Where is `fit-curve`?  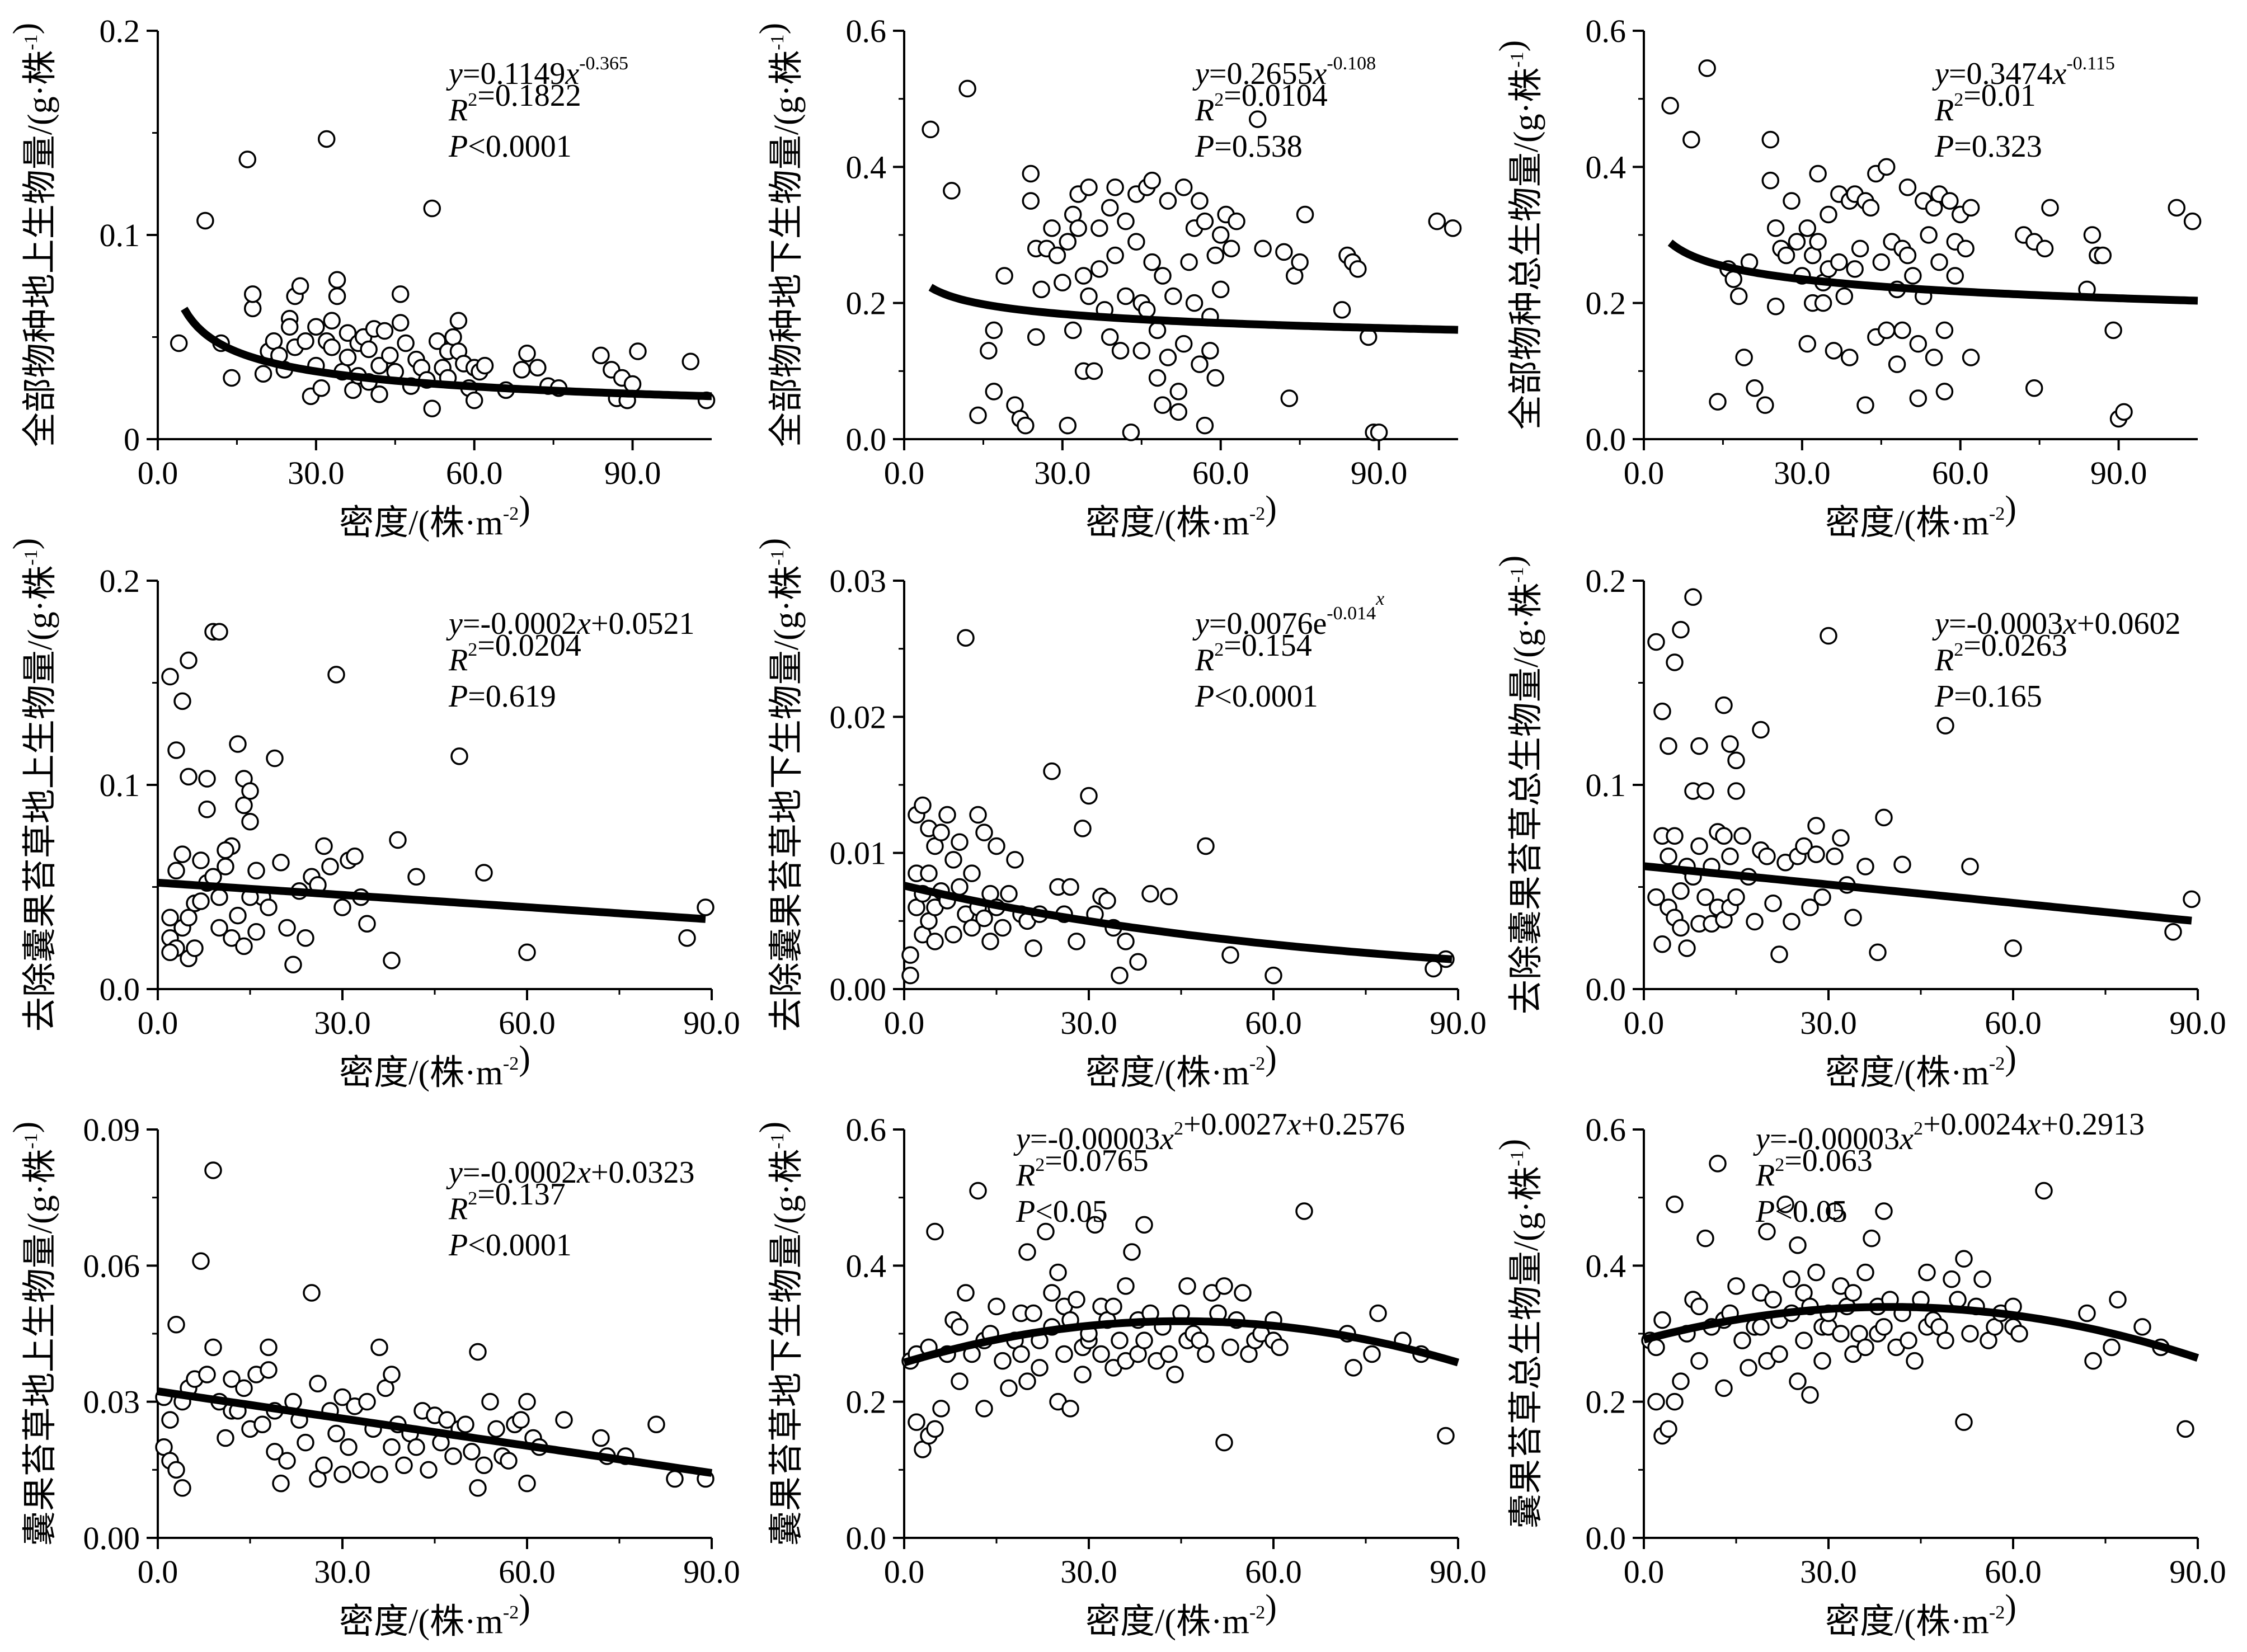 fit-curve is located at coordinates (435, 1432).